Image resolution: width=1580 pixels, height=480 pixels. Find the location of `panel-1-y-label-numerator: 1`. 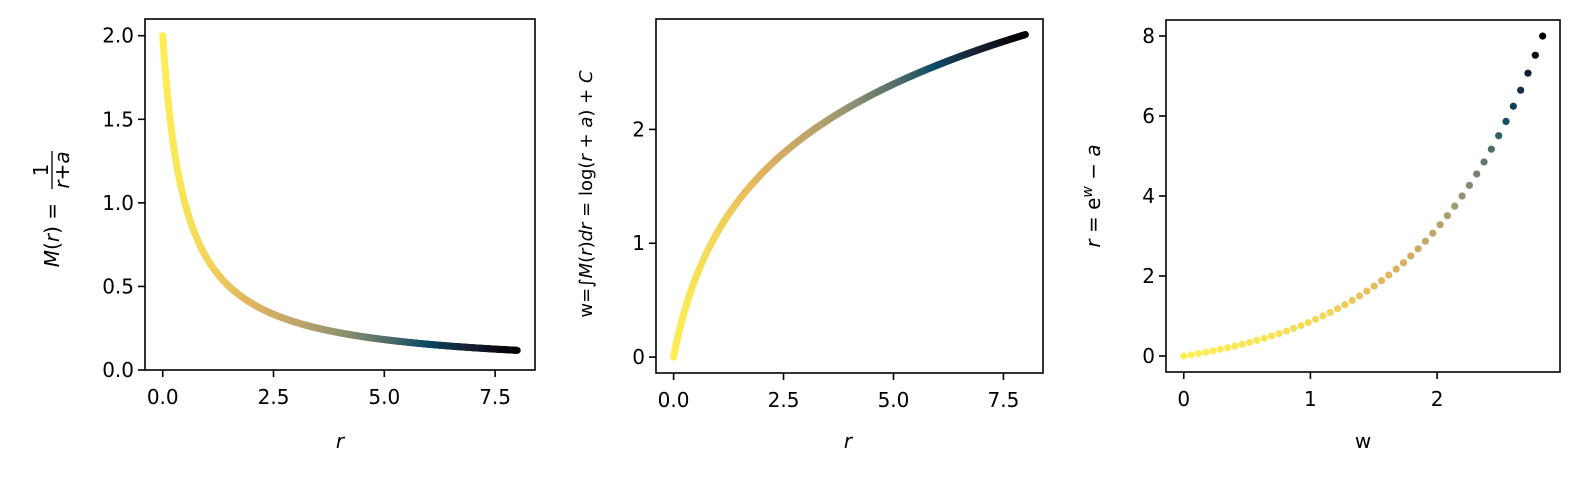

panel-1-y-label-numerator: 1 is located at coordinates (41, 170).